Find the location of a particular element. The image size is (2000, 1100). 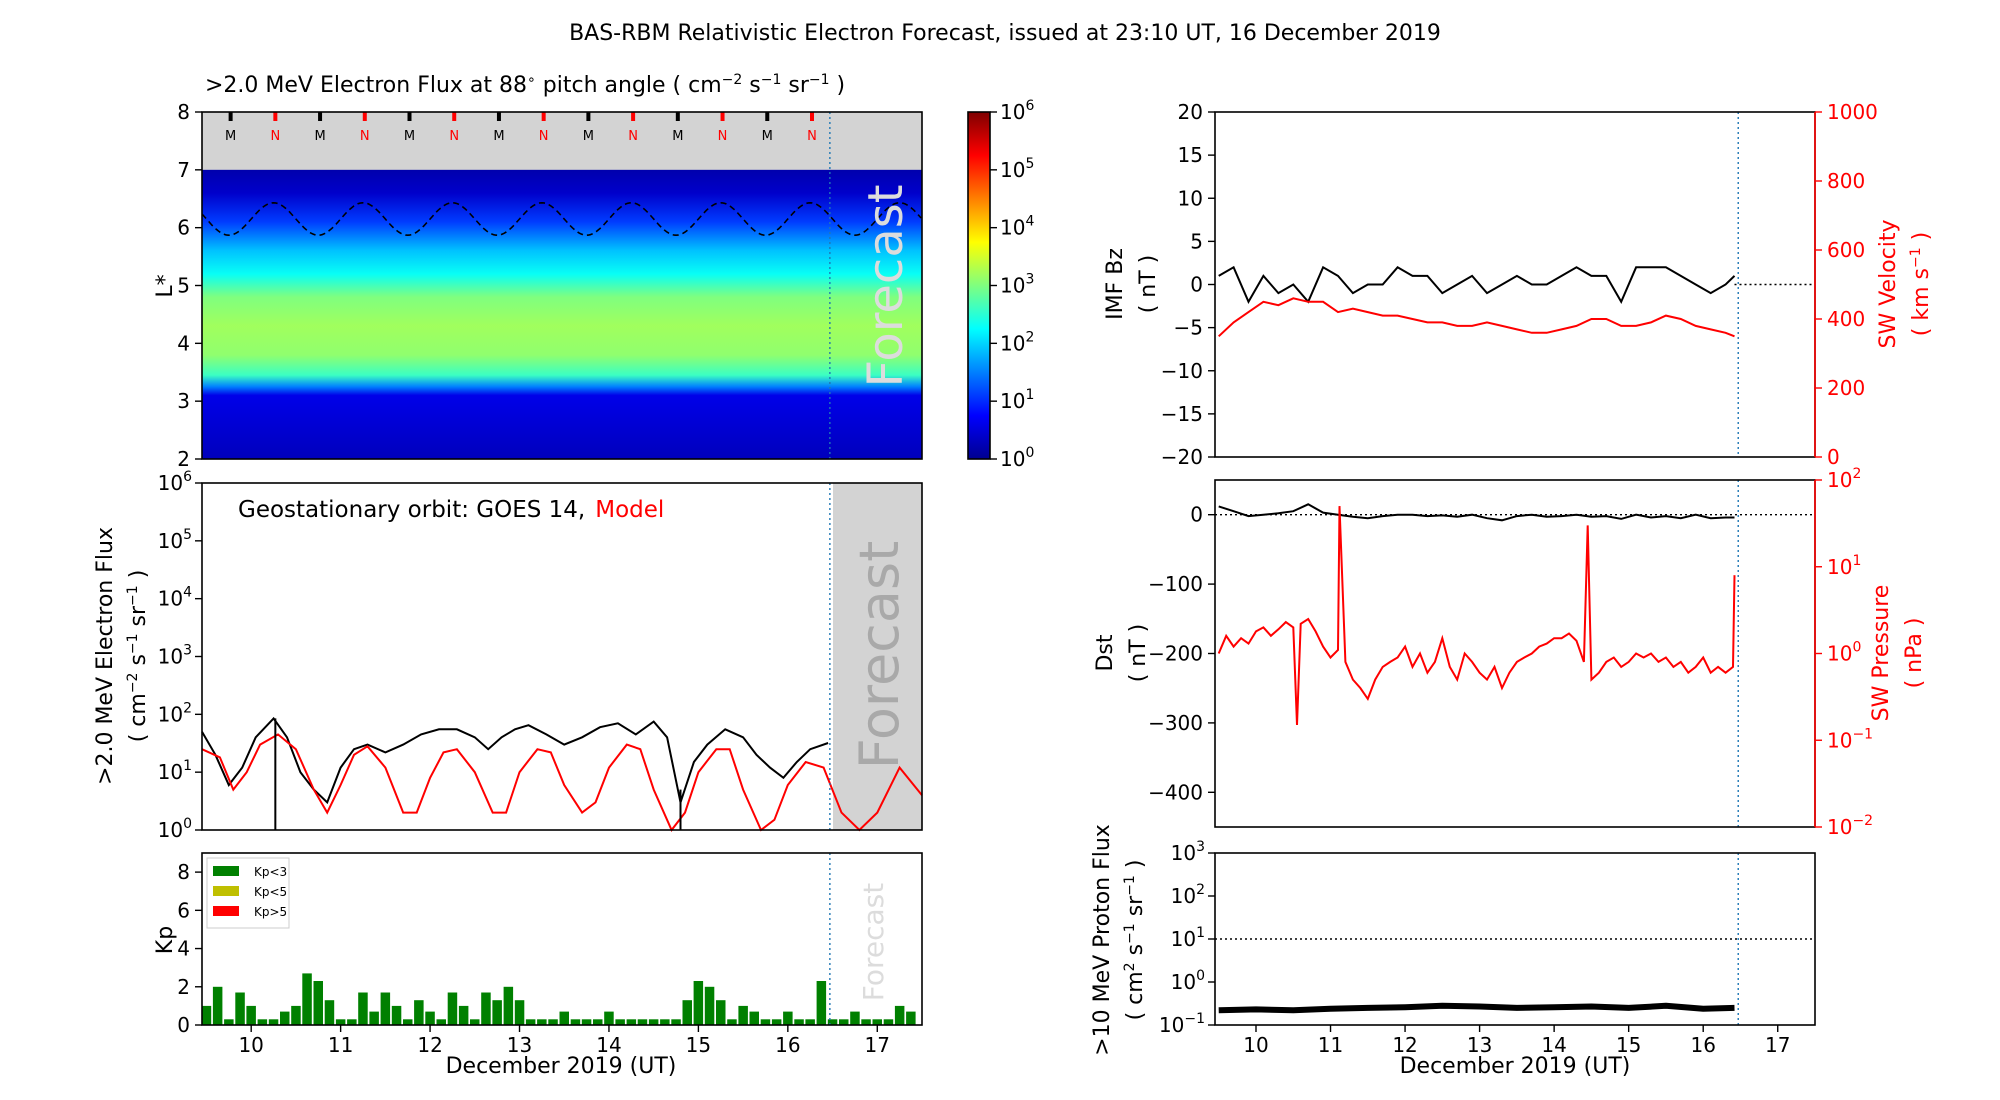

colorbar-tick-label: 10¹ is located at coordinates (1017, 400).